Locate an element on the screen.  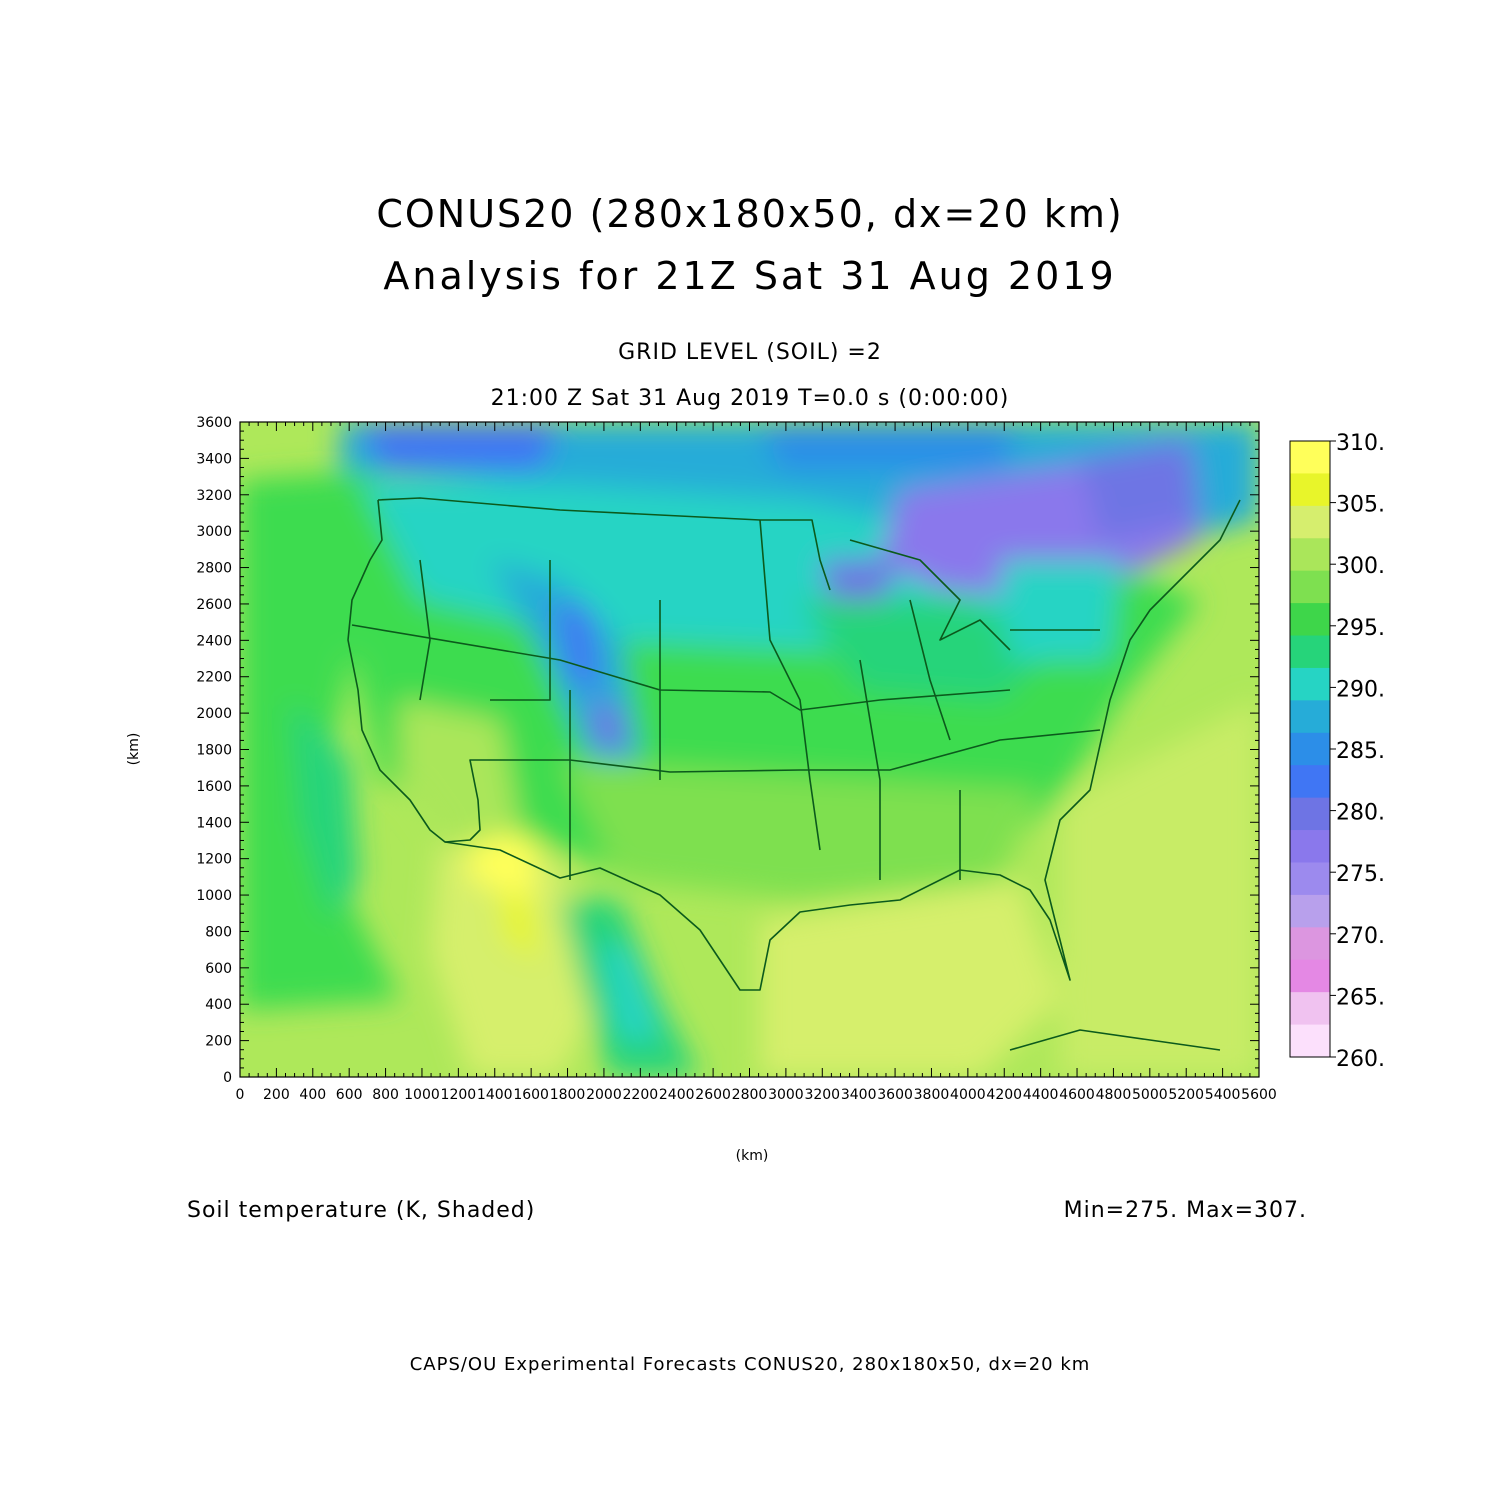
x-tick-label: 1200 is located at coordinates (459, 1095).